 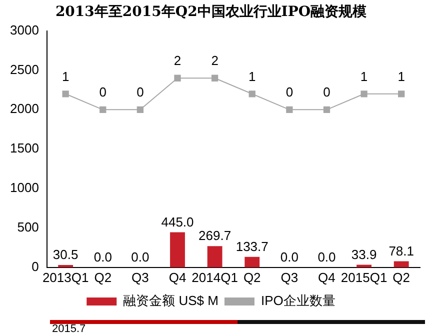 I want to click on data-label: 33.9, so click(x=364, y=254).